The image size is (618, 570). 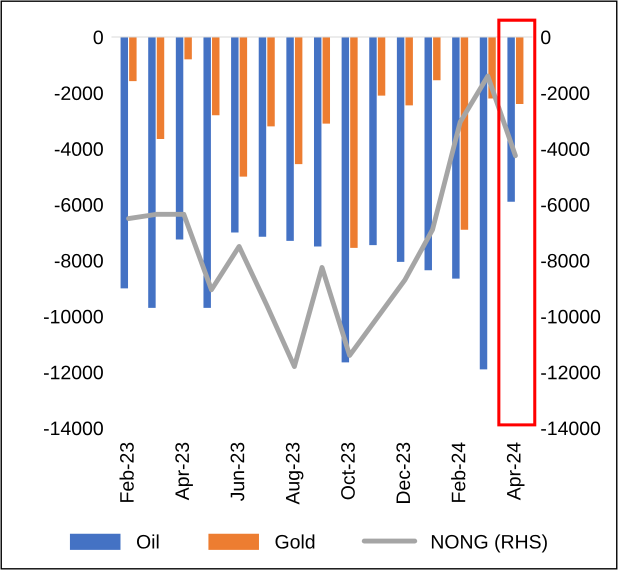 I want to click on legend-label: NONG (RHS), so click(x=489, y=543).